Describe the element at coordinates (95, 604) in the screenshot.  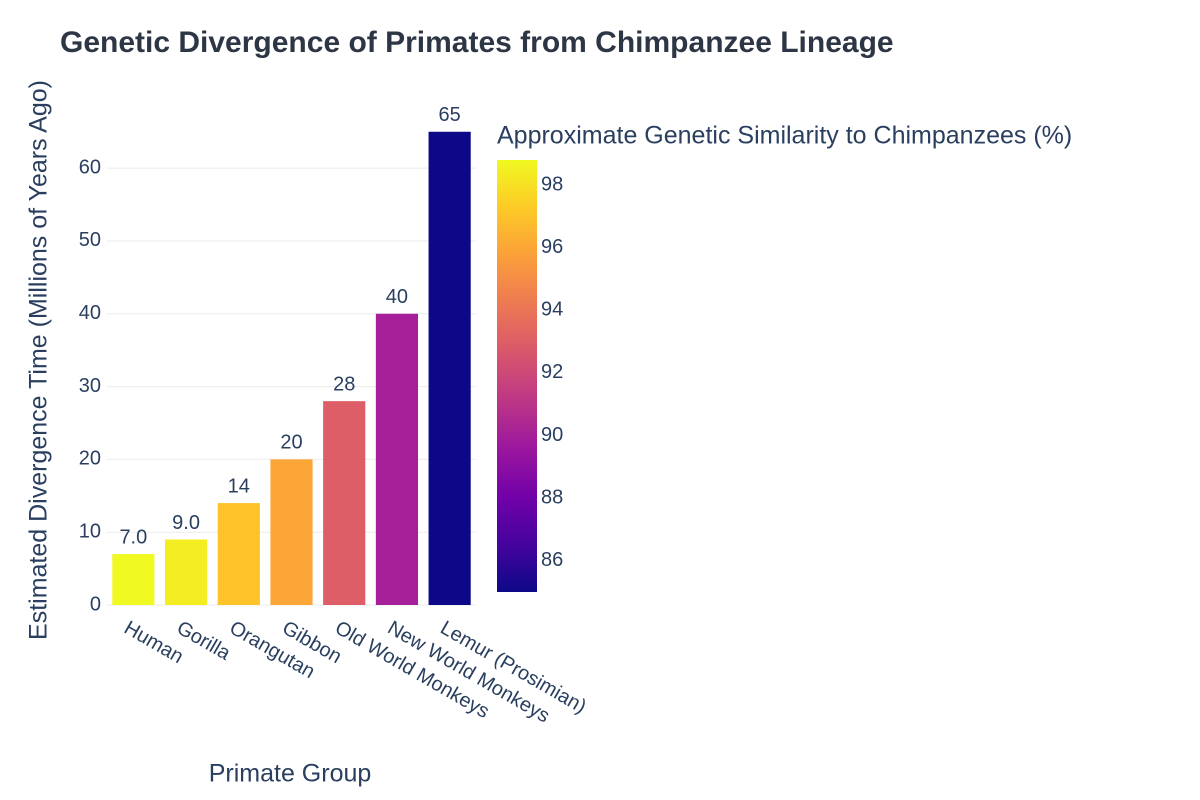
I see `y-tick-label: 0` at that location.